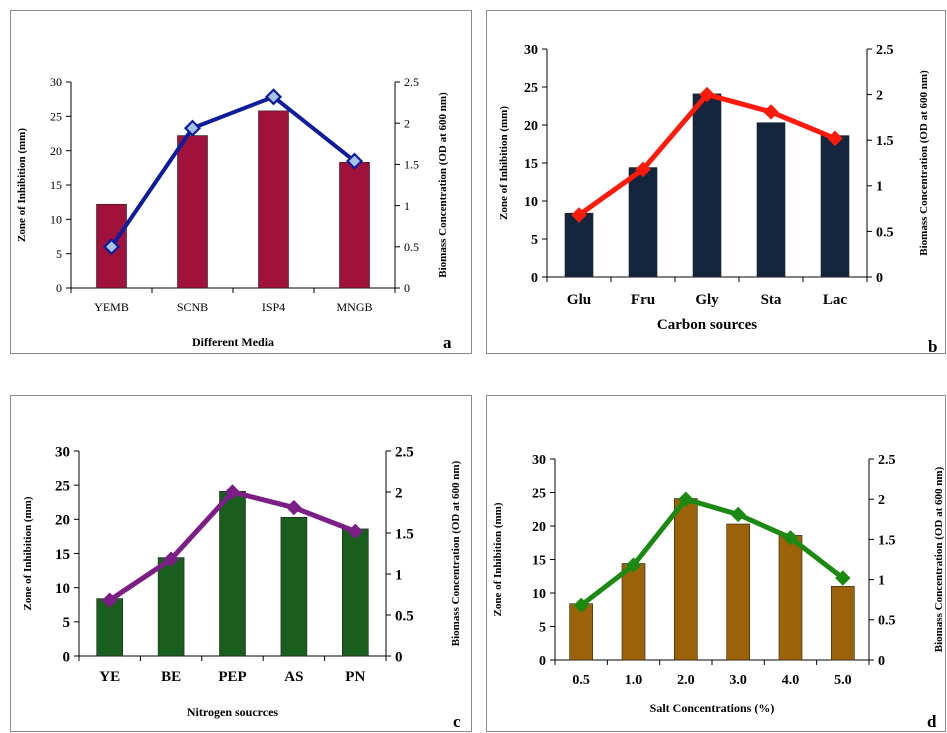  I want to click on category-label: SCNB, so click(192, 307).